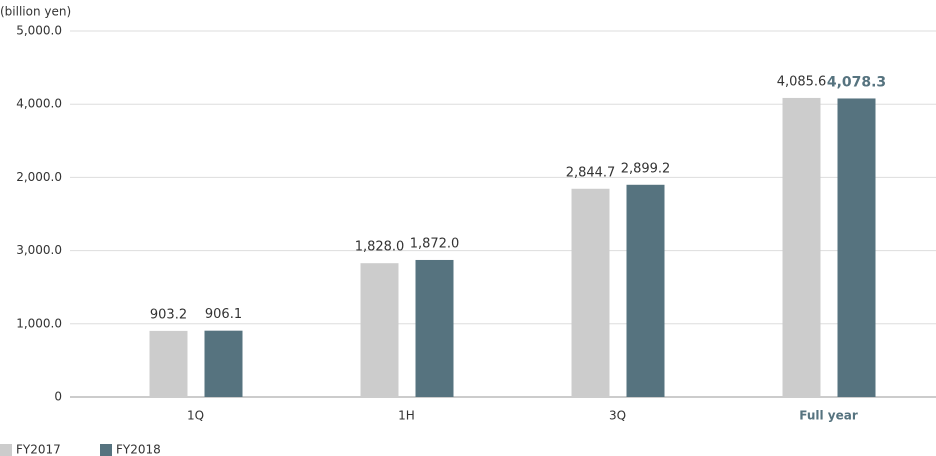 The height and width of the screenshot is (456, 936). I want to click on value-label: 2,844.7, so click(591, 172).